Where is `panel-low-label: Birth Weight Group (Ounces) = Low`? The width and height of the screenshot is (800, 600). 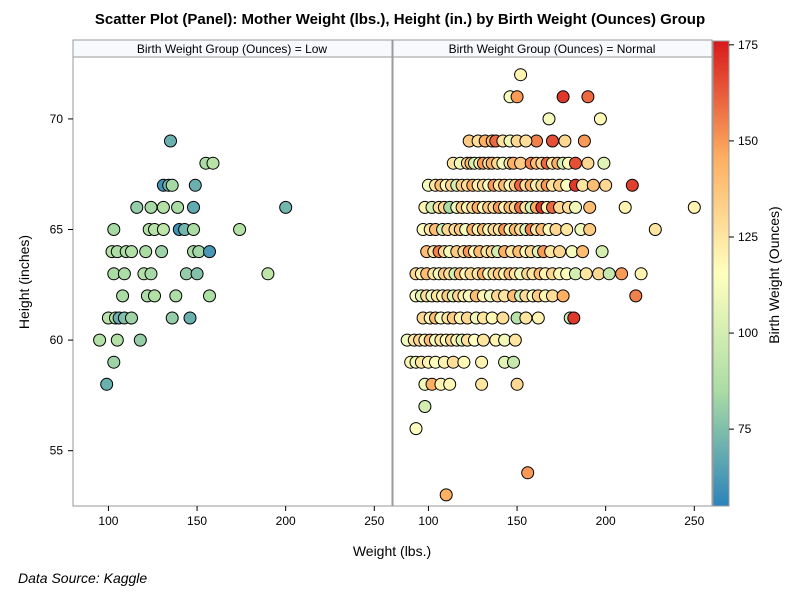 panel-low-label: Birth Weight Group (Ounces) = Low is located at coordinates (232, 49).